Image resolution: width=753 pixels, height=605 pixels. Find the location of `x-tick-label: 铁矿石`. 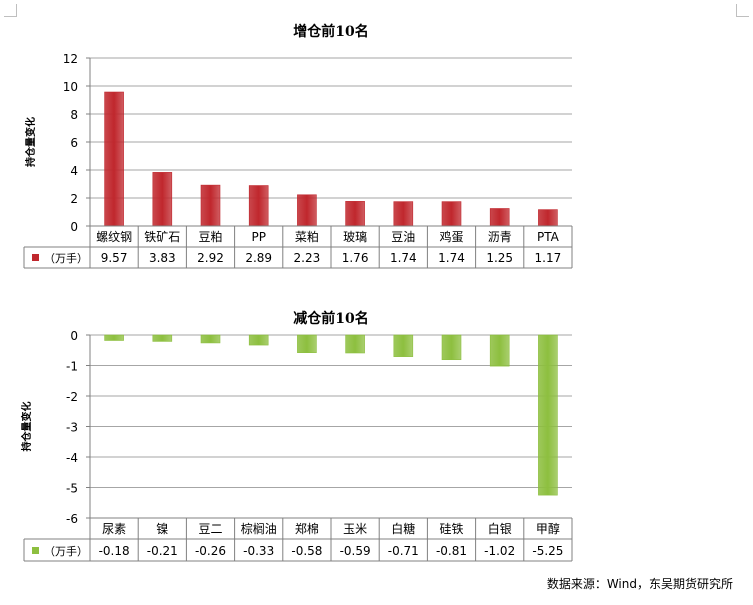

x-tick-label: 铁矿石 is located at coordinates (162, 237).